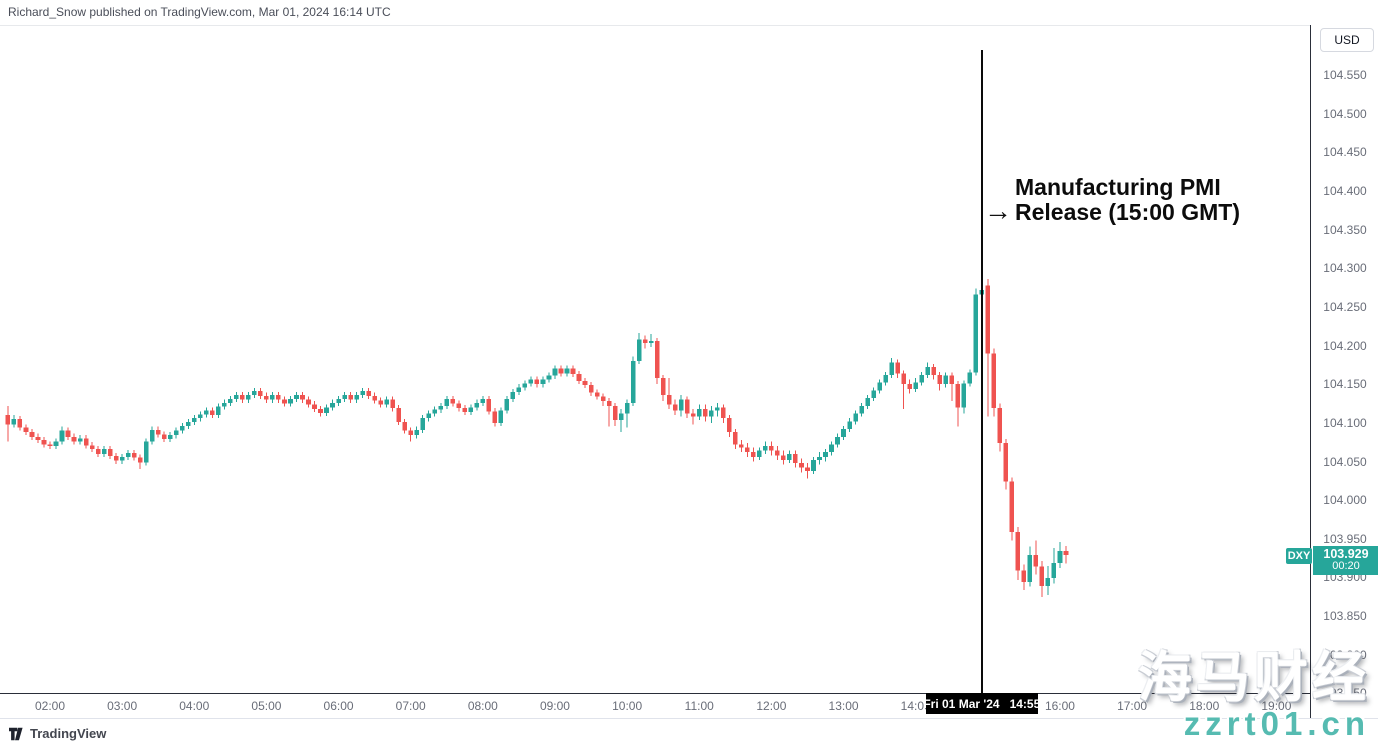  What do you see at coordinates (843, 706) in the screenshot?
I see `time-tick: 13:00` at bounding box center [843, 706].